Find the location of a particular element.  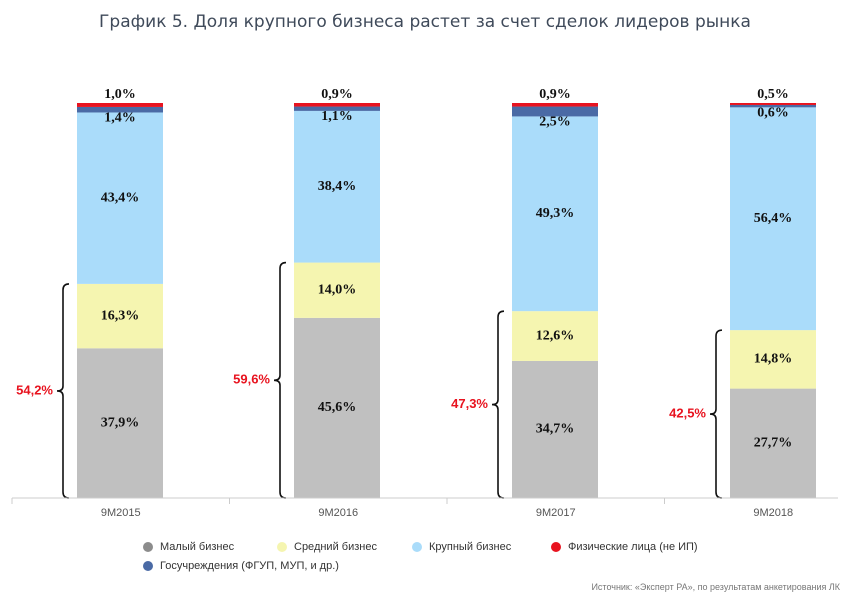

x-tick-label: 9M2018 is located at coordinates (773, 513).